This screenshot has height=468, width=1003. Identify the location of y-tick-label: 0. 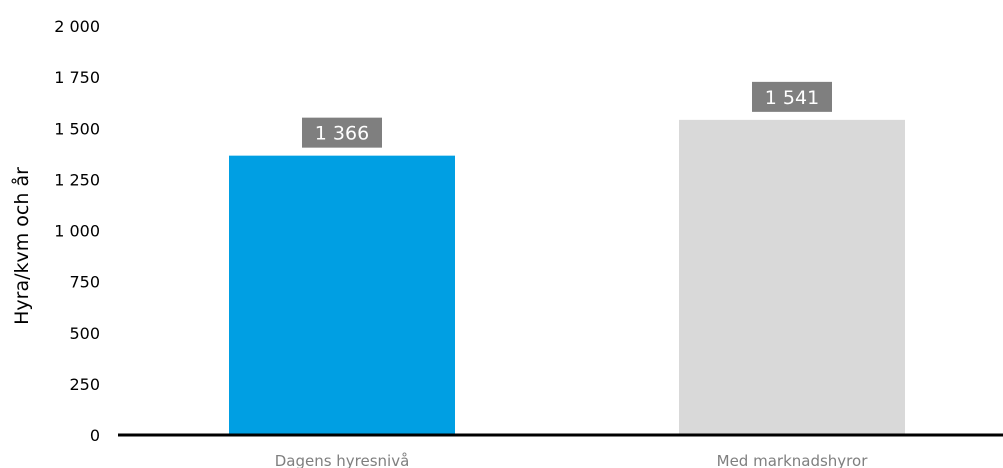
(95, 435).